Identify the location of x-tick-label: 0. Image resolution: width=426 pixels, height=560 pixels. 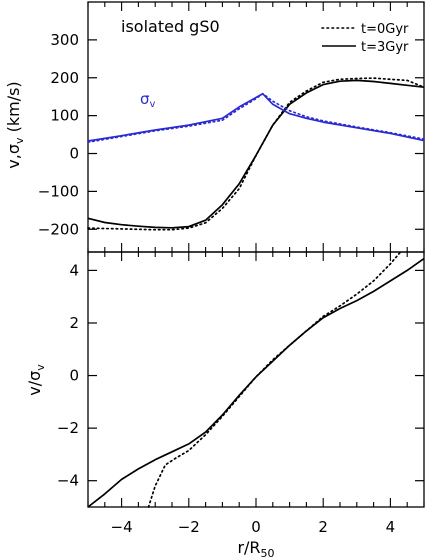
(256, 527).